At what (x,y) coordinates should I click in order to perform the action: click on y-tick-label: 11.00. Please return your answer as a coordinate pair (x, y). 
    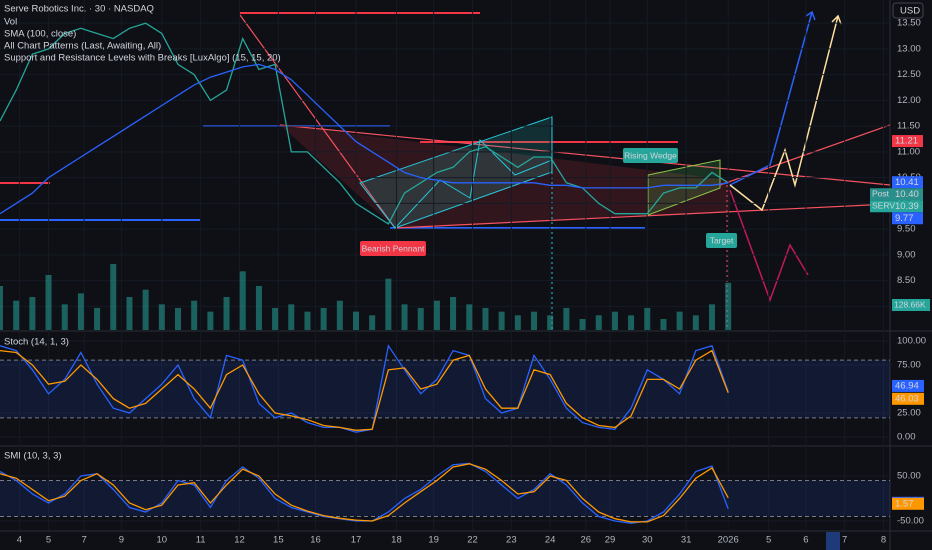
    Looking at the image, I should click on (908, 151).